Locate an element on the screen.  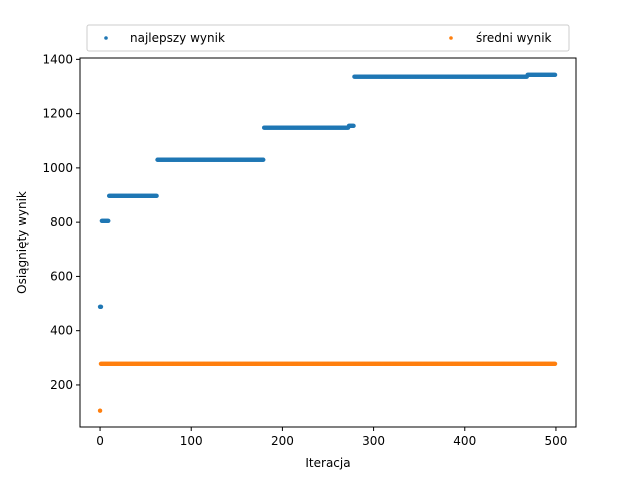
y-tick-label: 800 is located at coordinates (61, 222).